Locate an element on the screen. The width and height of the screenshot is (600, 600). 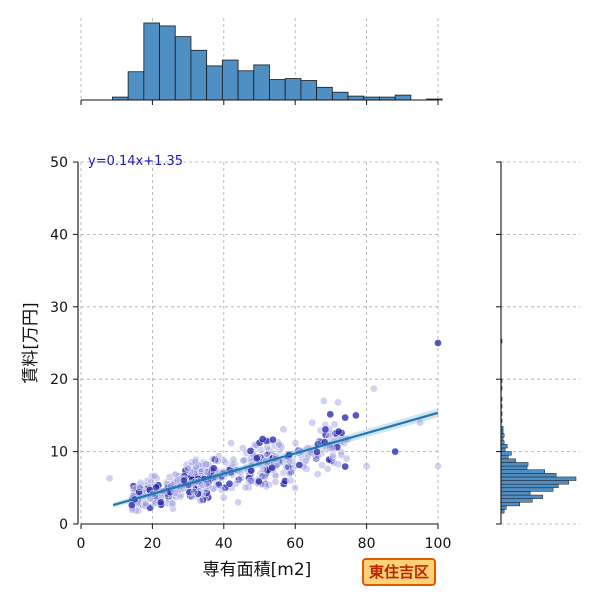
x-tick-label: 60 is located at coordinates (295, 544).